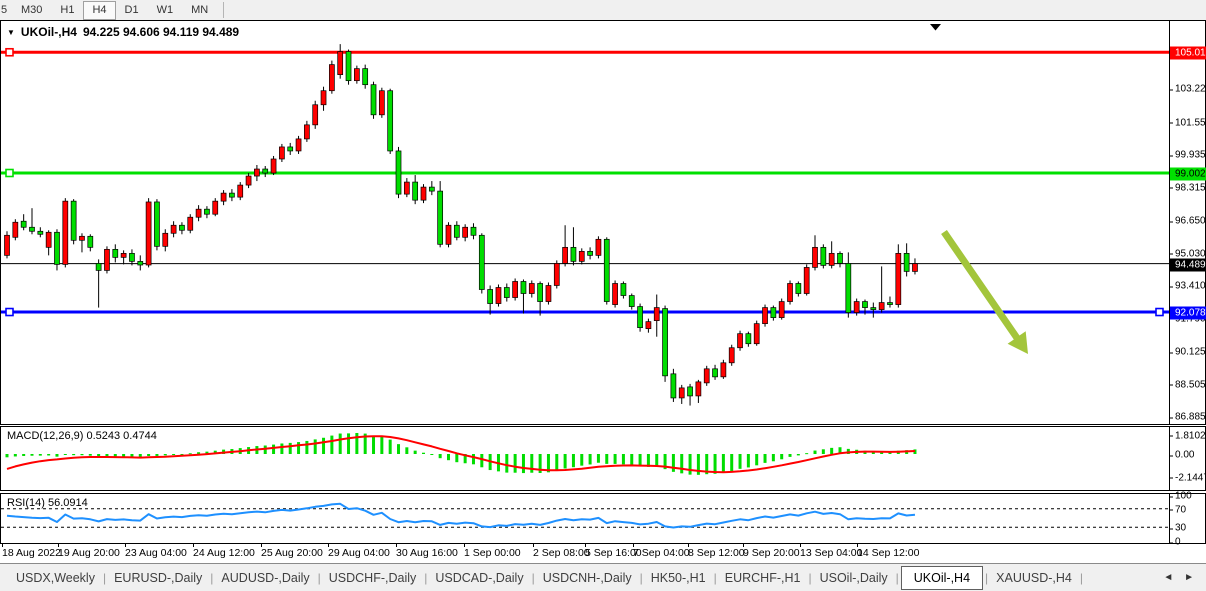 This screenshot has width=1206, height=591. I want to click on shift-marker-icon, so click(935, 27).